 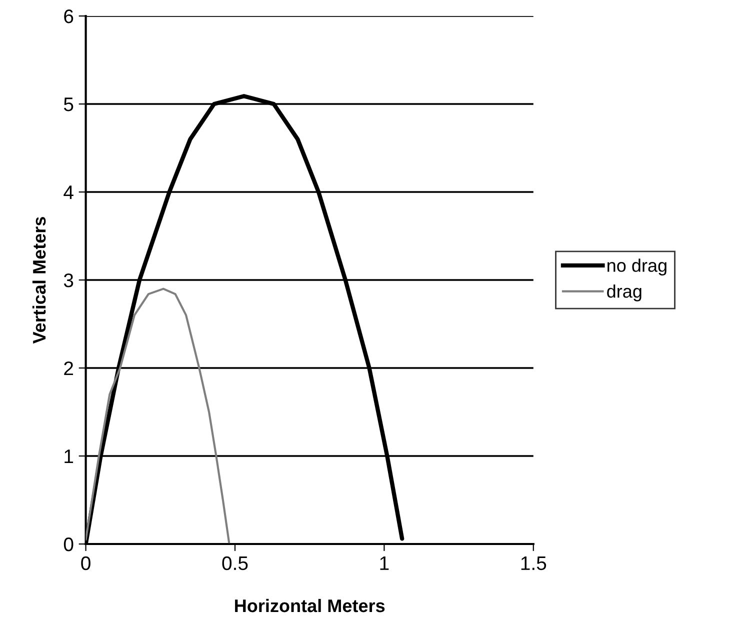 What do you see at coordinates (384, 563) in the screenshot?
I see `x-tick-label: 1` at bounding box center [384, 563].